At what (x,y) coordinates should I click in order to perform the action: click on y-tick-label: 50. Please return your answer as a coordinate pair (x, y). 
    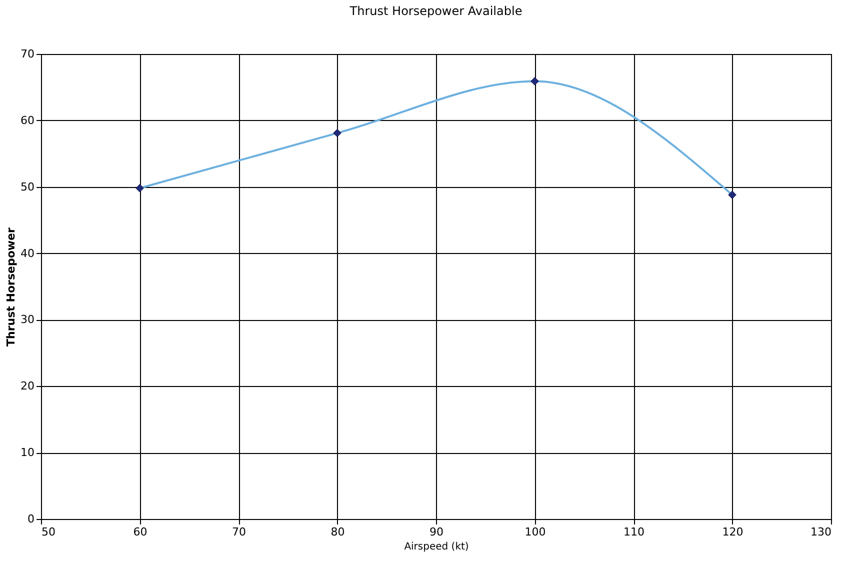
    Looking at the image, I should click on (27, 187).